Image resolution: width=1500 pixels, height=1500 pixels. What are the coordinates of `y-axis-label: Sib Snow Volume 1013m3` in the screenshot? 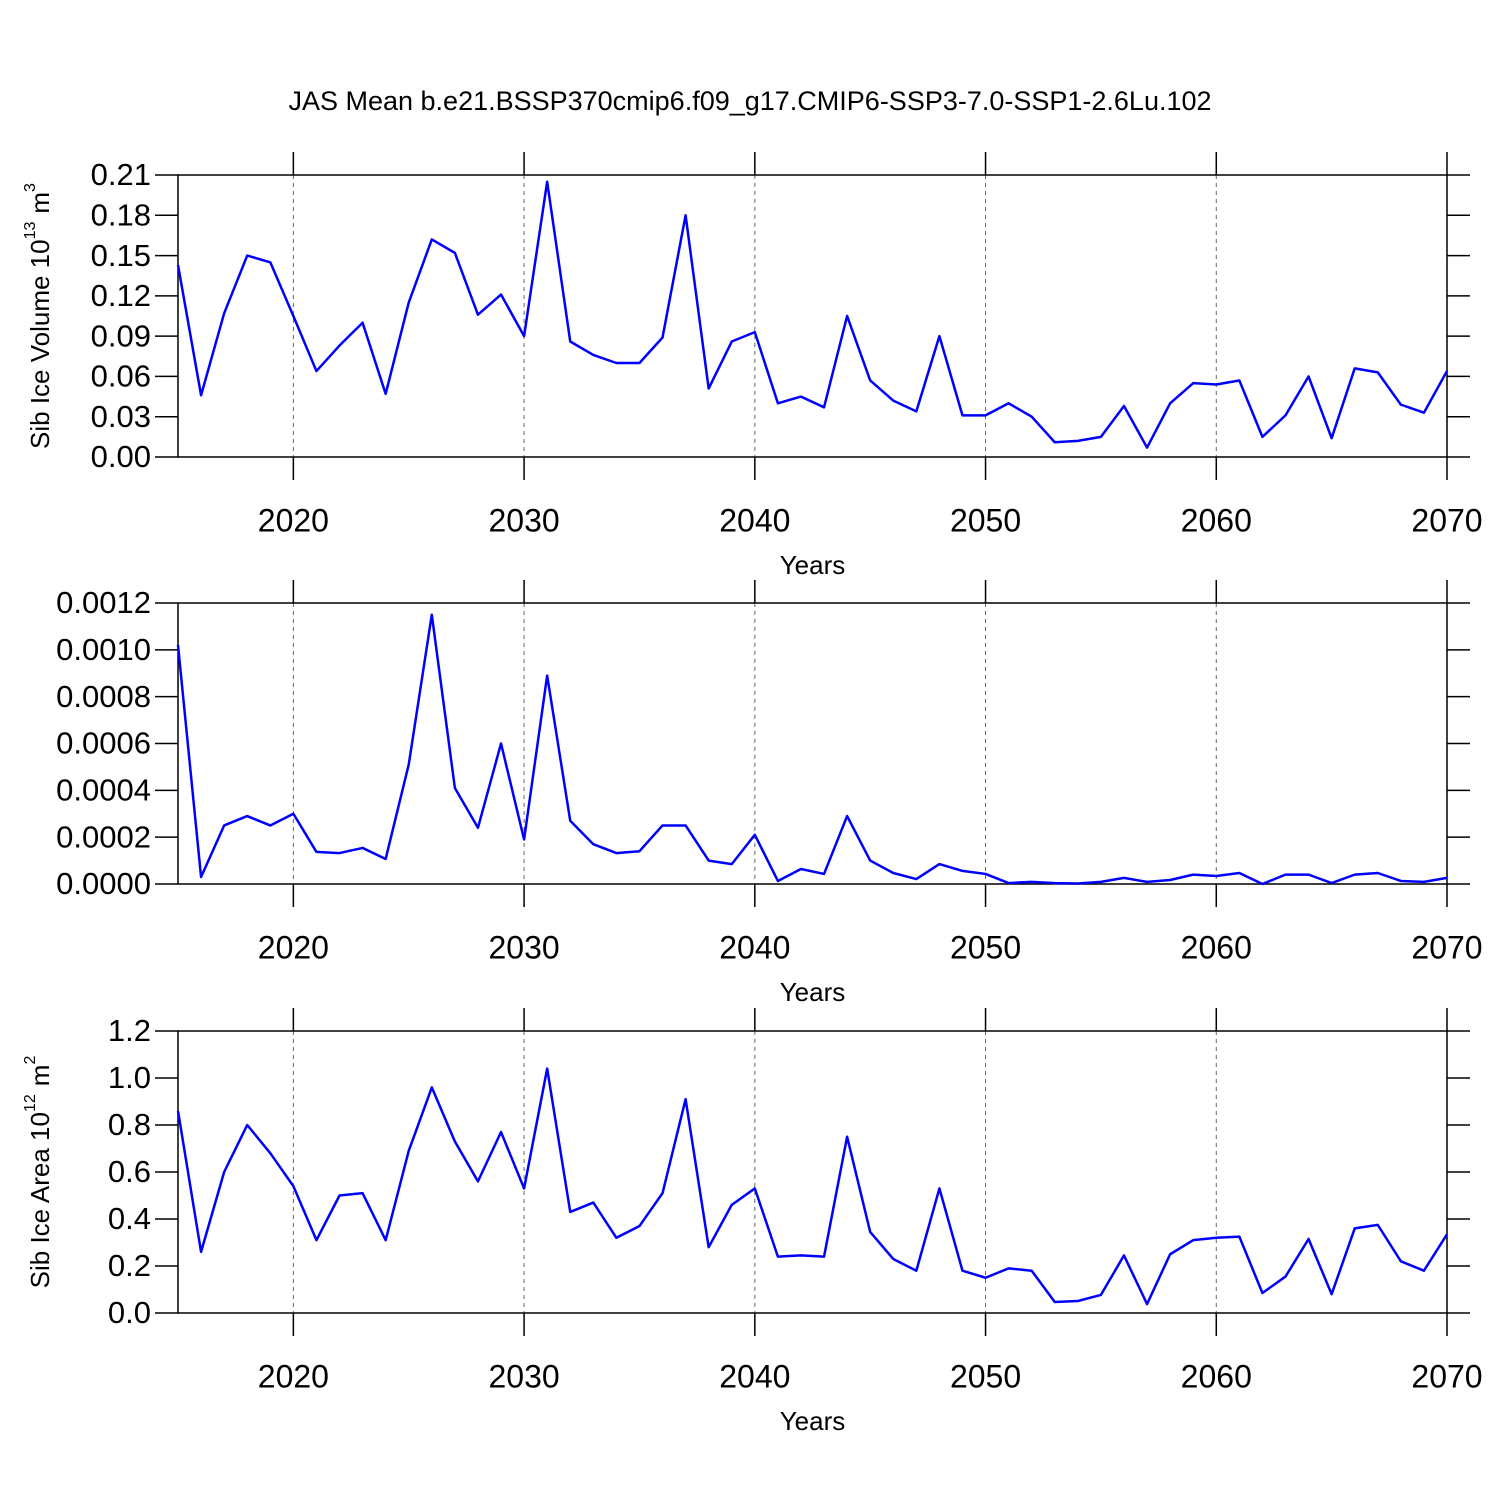 It's located at (1, 743).